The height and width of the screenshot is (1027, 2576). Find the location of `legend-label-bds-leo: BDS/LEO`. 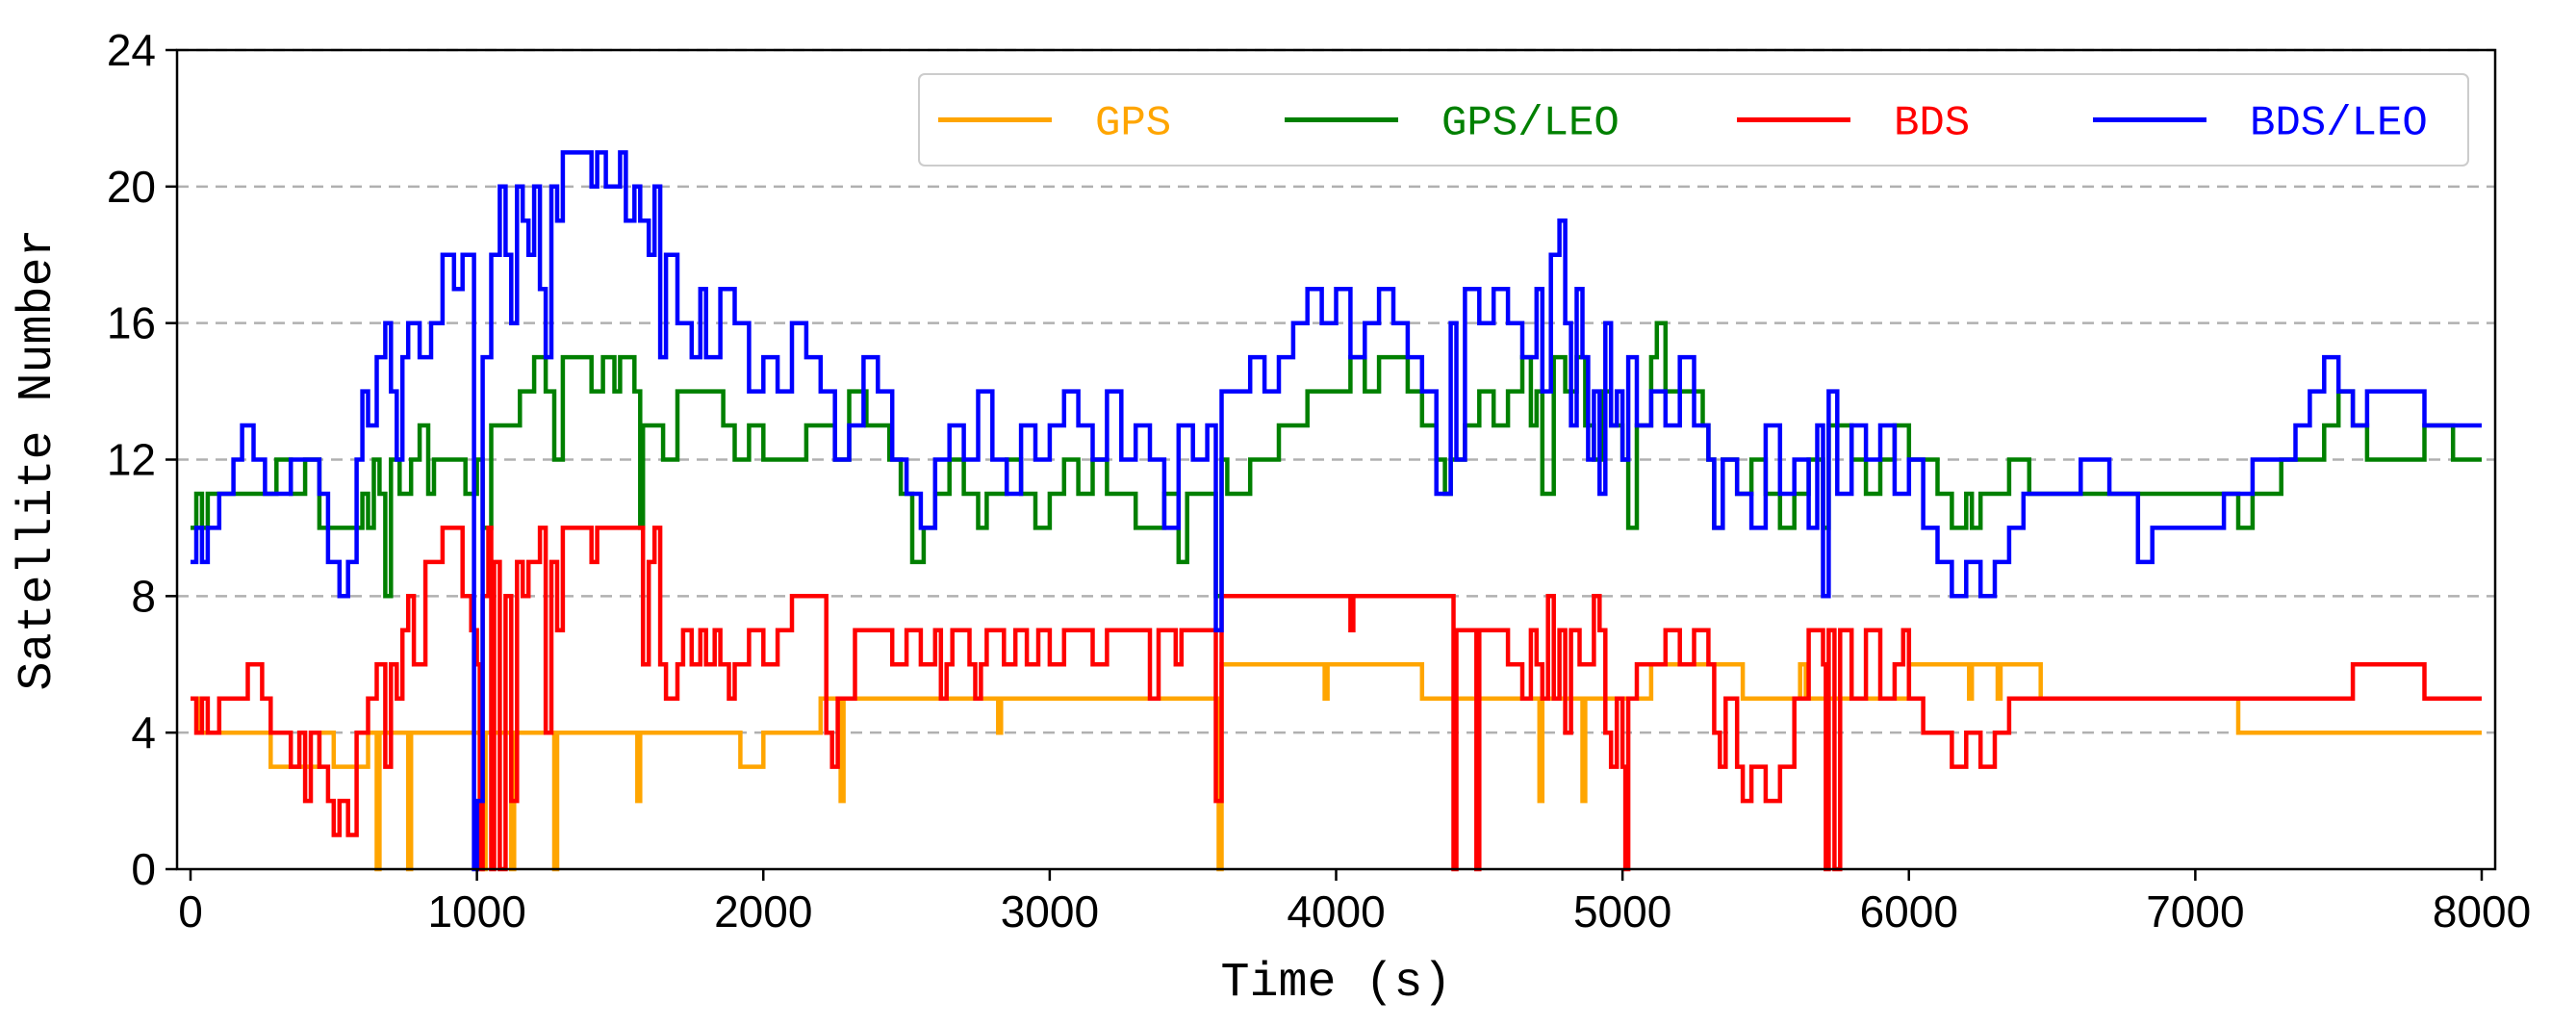

legend-label-bds-leo: BDS/LEO is located at coordinates (2339, 124).